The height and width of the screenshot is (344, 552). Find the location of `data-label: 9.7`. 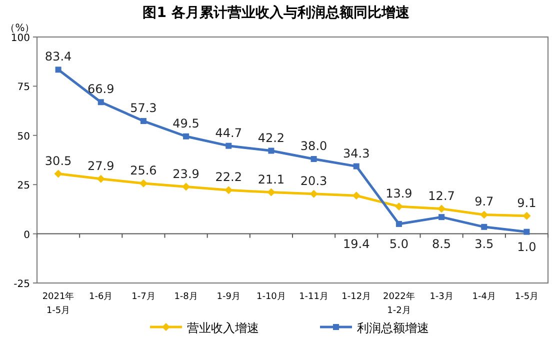

data-label: 9.7 is located at coordinates (484, 201).